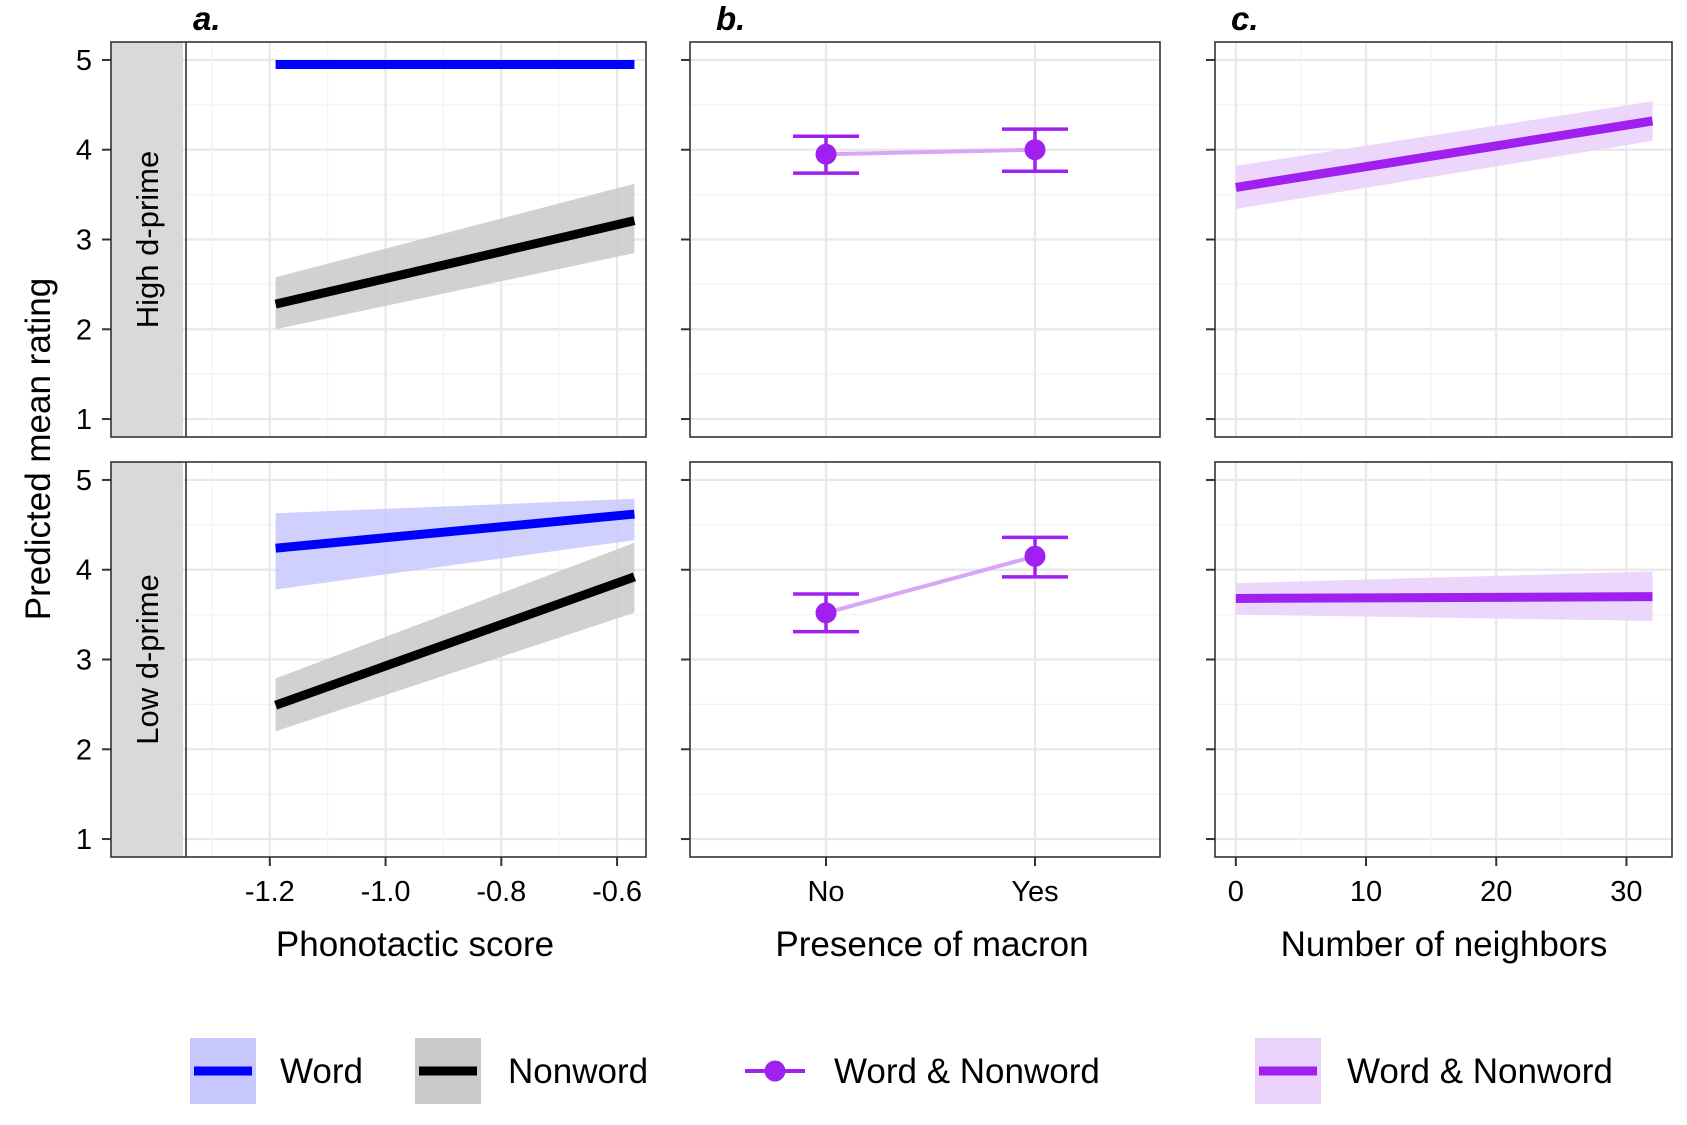  What do you see at coordinates (1366, 892) in the screenshot?
I see `x-tick-label: 10` at bounding box center [1366, 892].